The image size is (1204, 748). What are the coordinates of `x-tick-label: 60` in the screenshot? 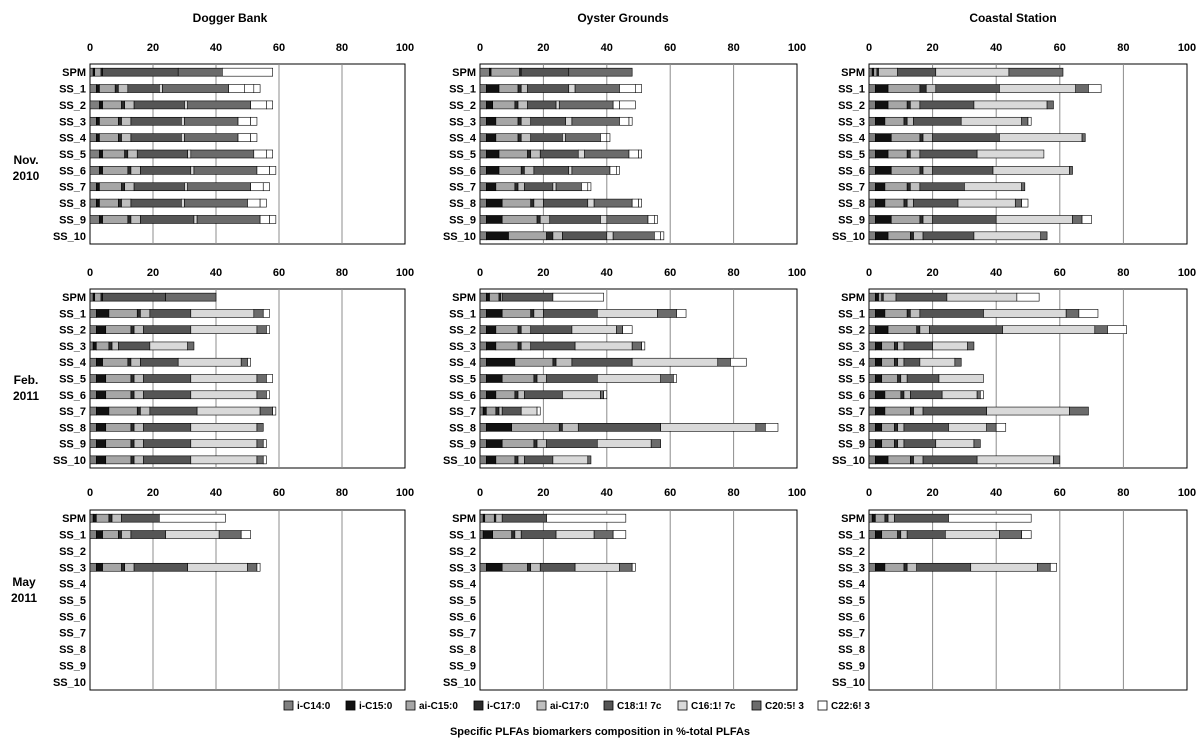 It's located at (279, 48).